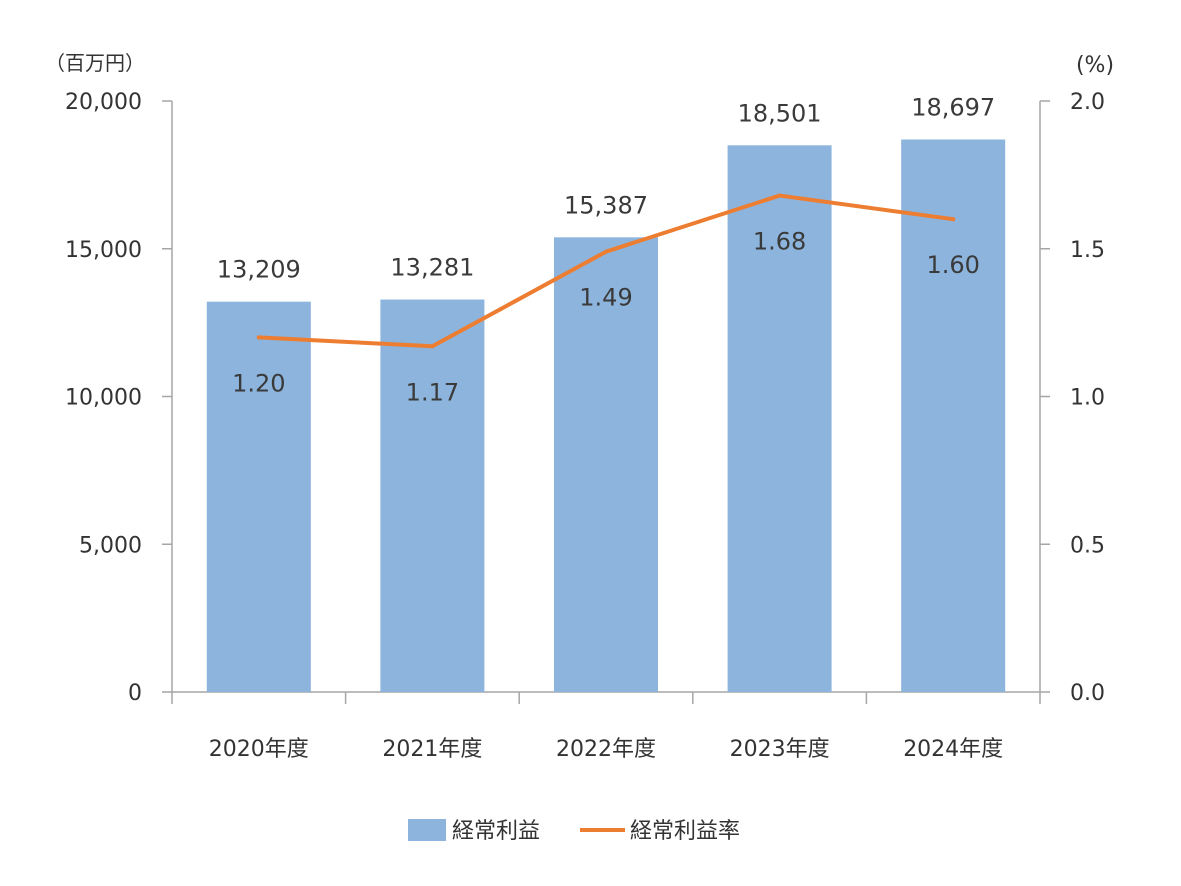  What do you see at coordinates (953, 108) in the screenshot?
I see `bar-data-label: 18,697` at bounding box center [953, 108].